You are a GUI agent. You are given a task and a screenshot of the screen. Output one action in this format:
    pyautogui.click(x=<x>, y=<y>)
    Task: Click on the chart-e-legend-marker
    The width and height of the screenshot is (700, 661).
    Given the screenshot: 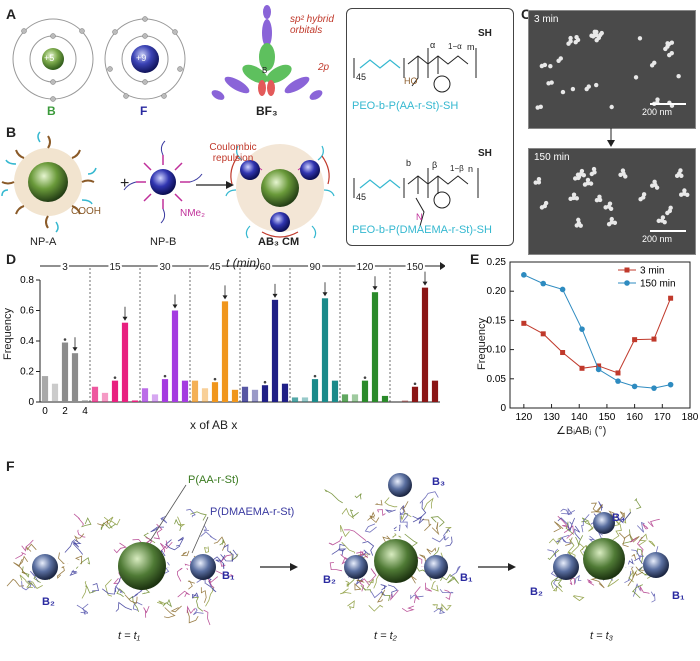 What is the action you would take?
    pyautogui.click(x=627, y=270)
    